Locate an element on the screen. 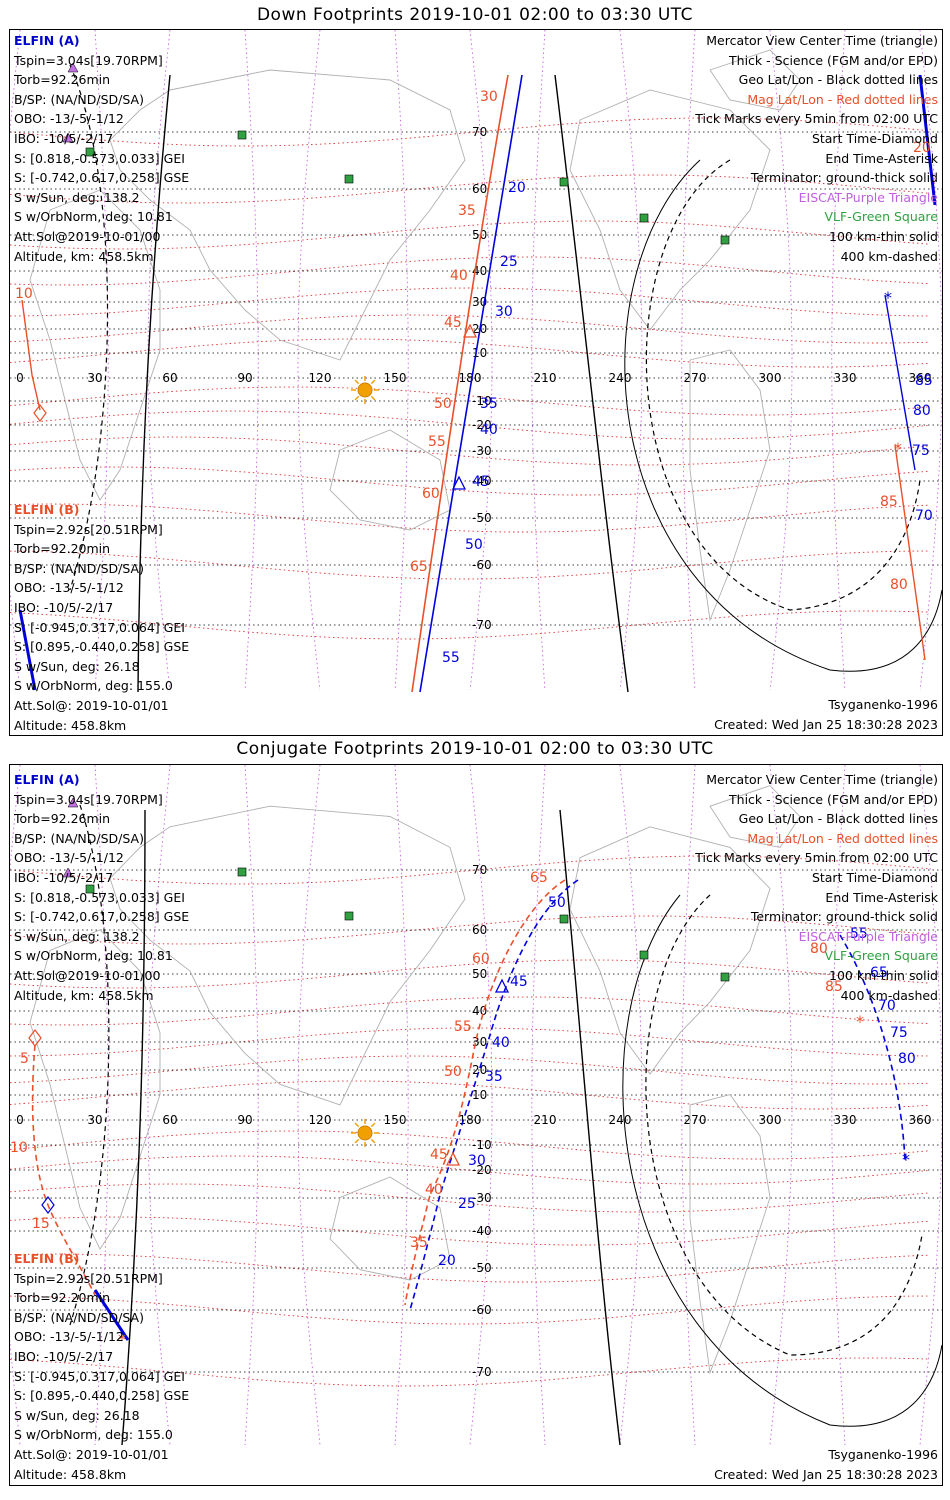 The height and width of the screenshot is (1500, 950). elfin-a-line: Tspin=3.04s[19.70RPM] is located at coordinates (88, 799).